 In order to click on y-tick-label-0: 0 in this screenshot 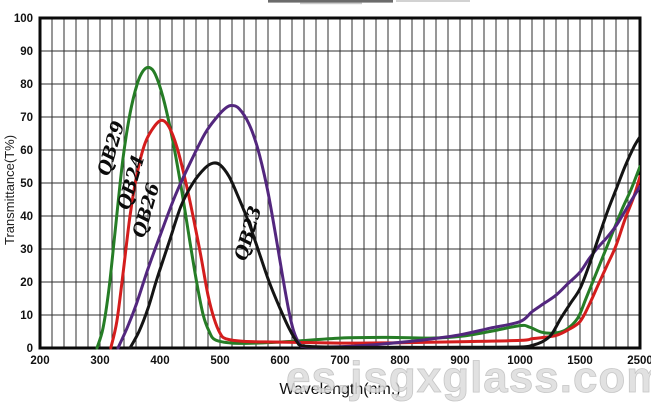, I will do `click(30, 349)`.